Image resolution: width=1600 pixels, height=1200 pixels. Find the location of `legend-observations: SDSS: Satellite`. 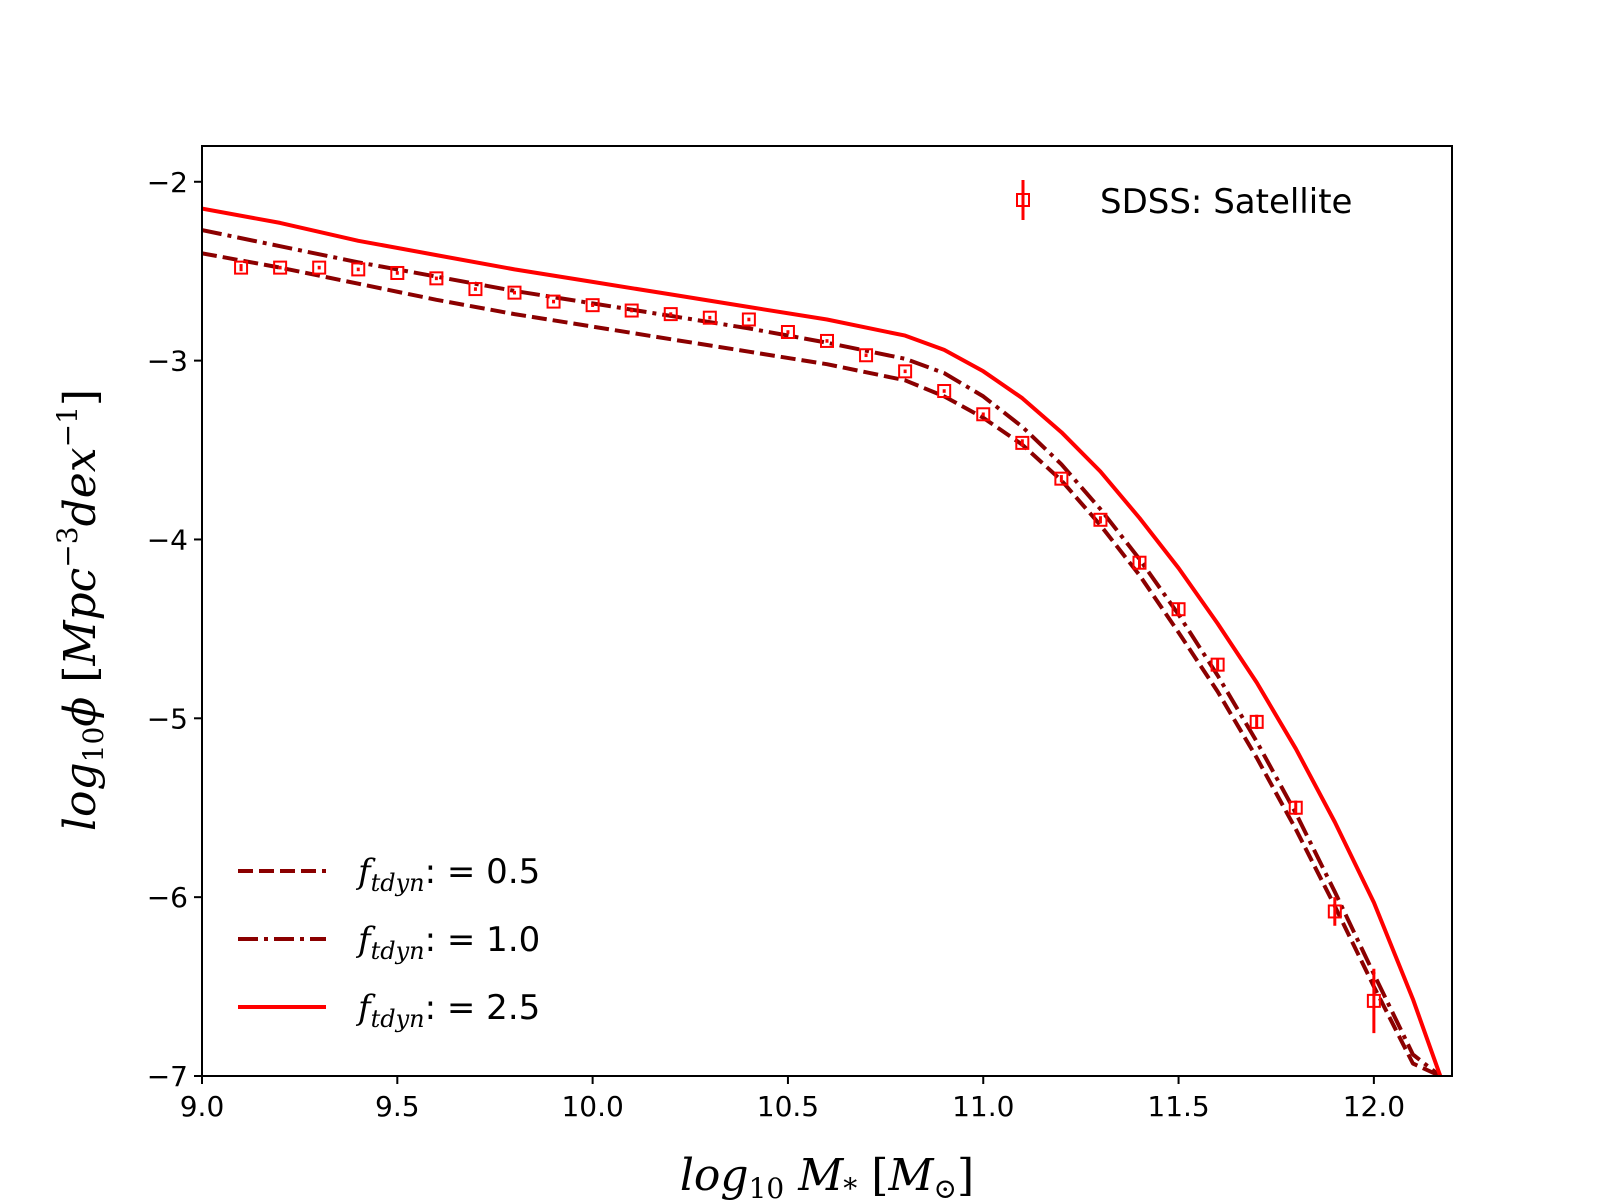

legend-observations: SDSS: Satellite is located at coordinates (1184, 201).